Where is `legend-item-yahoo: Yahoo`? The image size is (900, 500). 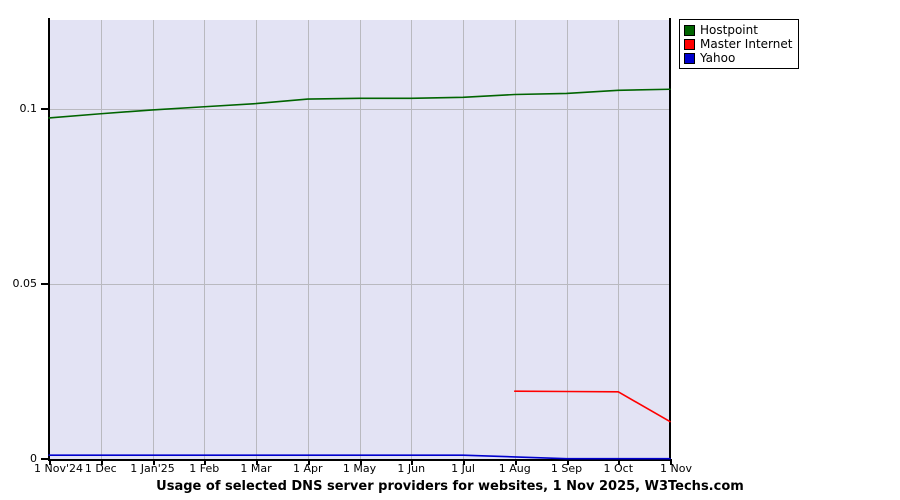 legend-item-yahoo: Yahoo is located at coordinates (738, 58).